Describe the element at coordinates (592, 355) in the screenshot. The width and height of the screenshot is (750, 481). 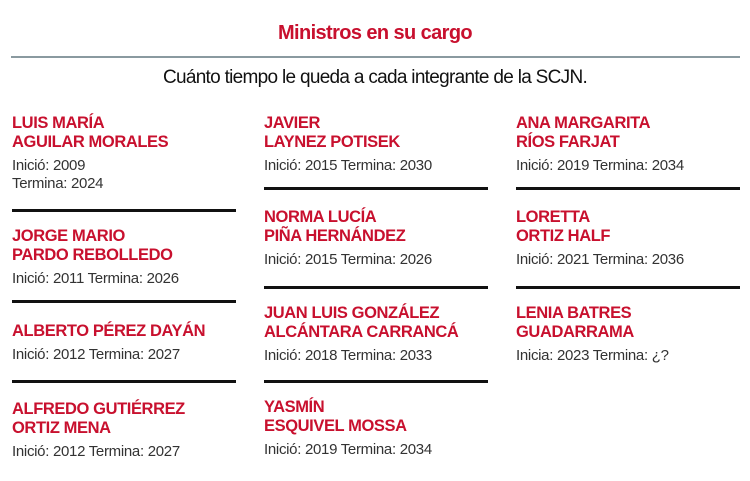
I see `minister-dates: Inicia: 2023 Termina: ¿?` at that location.